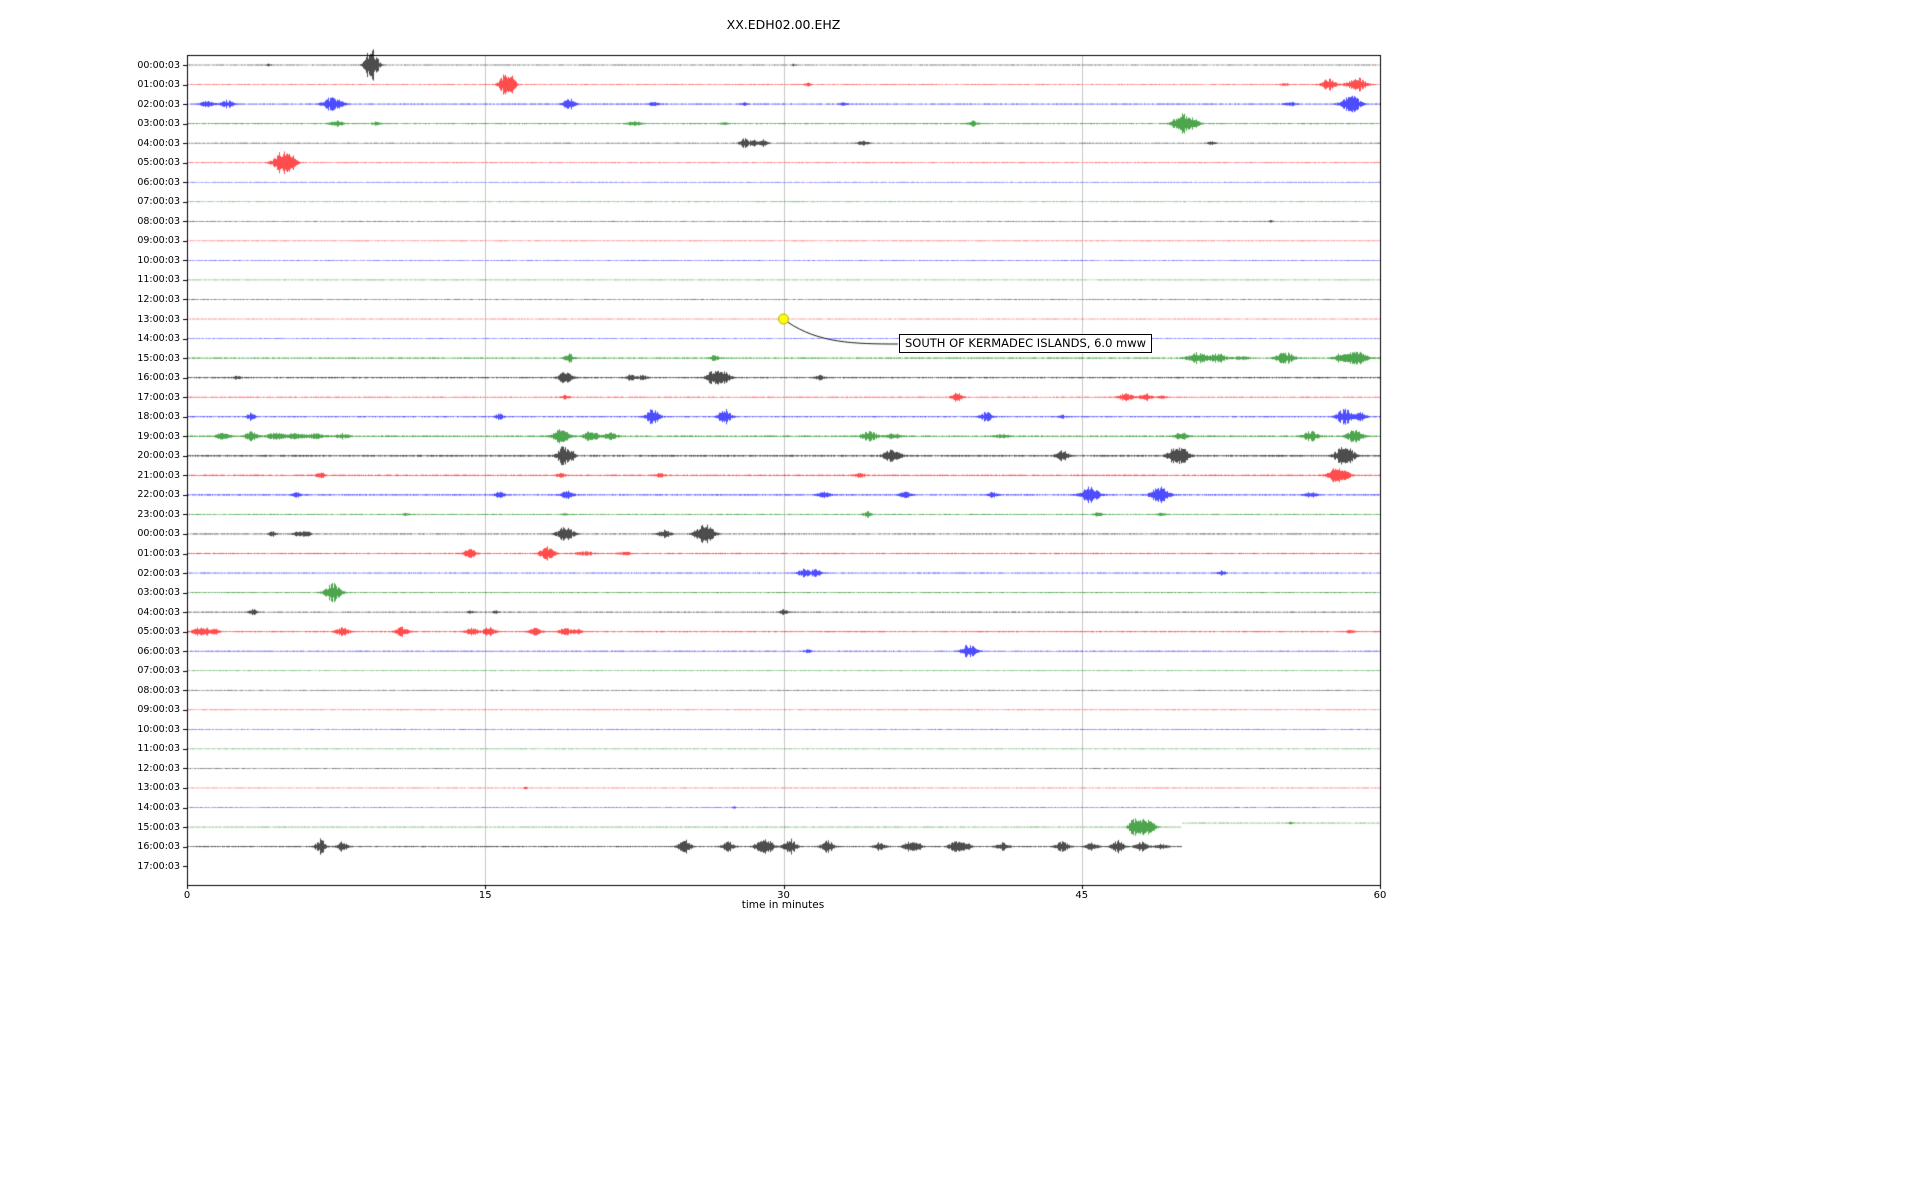 This screenshot has width=1920, height=1200. What do you see at coordinates (158, 495) in the screenshot?
I see `row-time-label: 22:00:03` at bounding box center [158, 495].